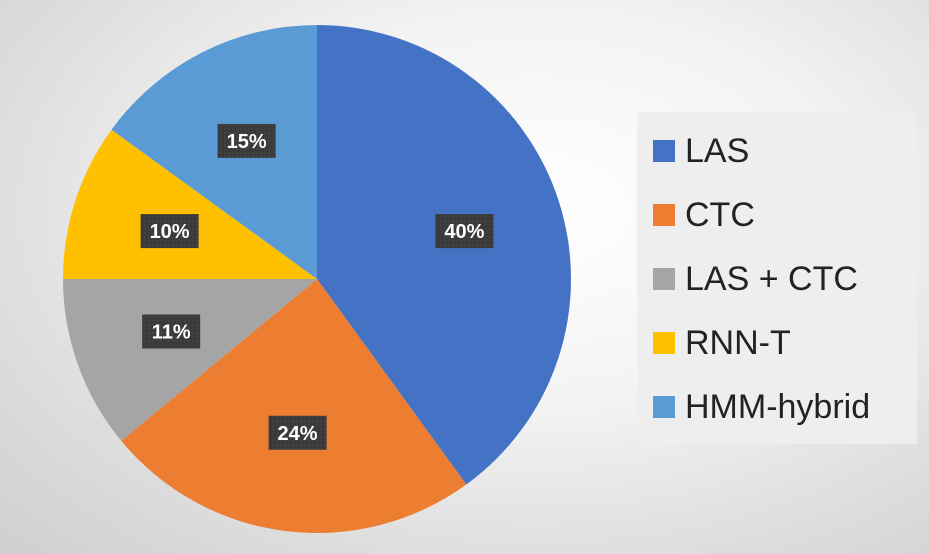  What do you see at coordinates (778, 406) in the screenshot?
I see `legend-label: HMM-hybrid` at bounding box center [778, 406].